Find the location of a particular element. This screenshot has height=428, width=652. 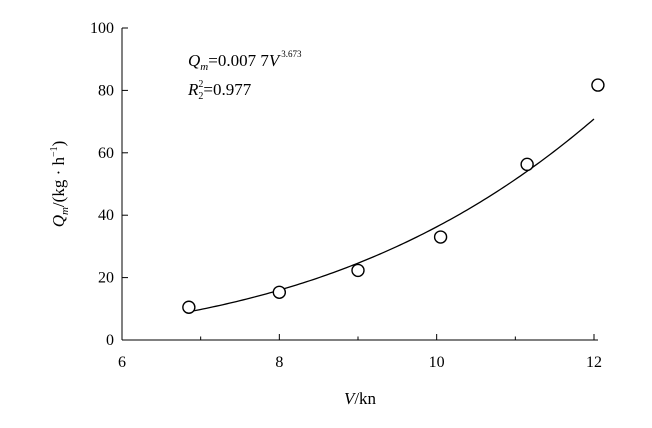

y-tick-label-1: 20 is located at coordinates (106, 278).